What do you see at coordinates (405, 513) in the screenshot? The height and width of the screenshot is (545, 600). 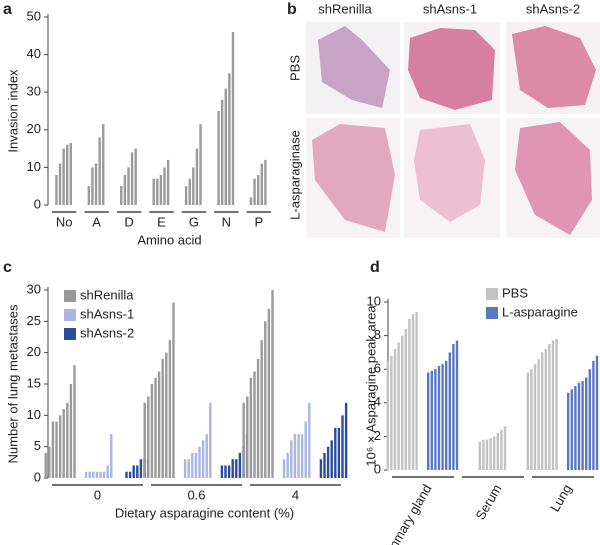 I see `x-tick-label: Mammary gland` at bounding box center [405, 513].